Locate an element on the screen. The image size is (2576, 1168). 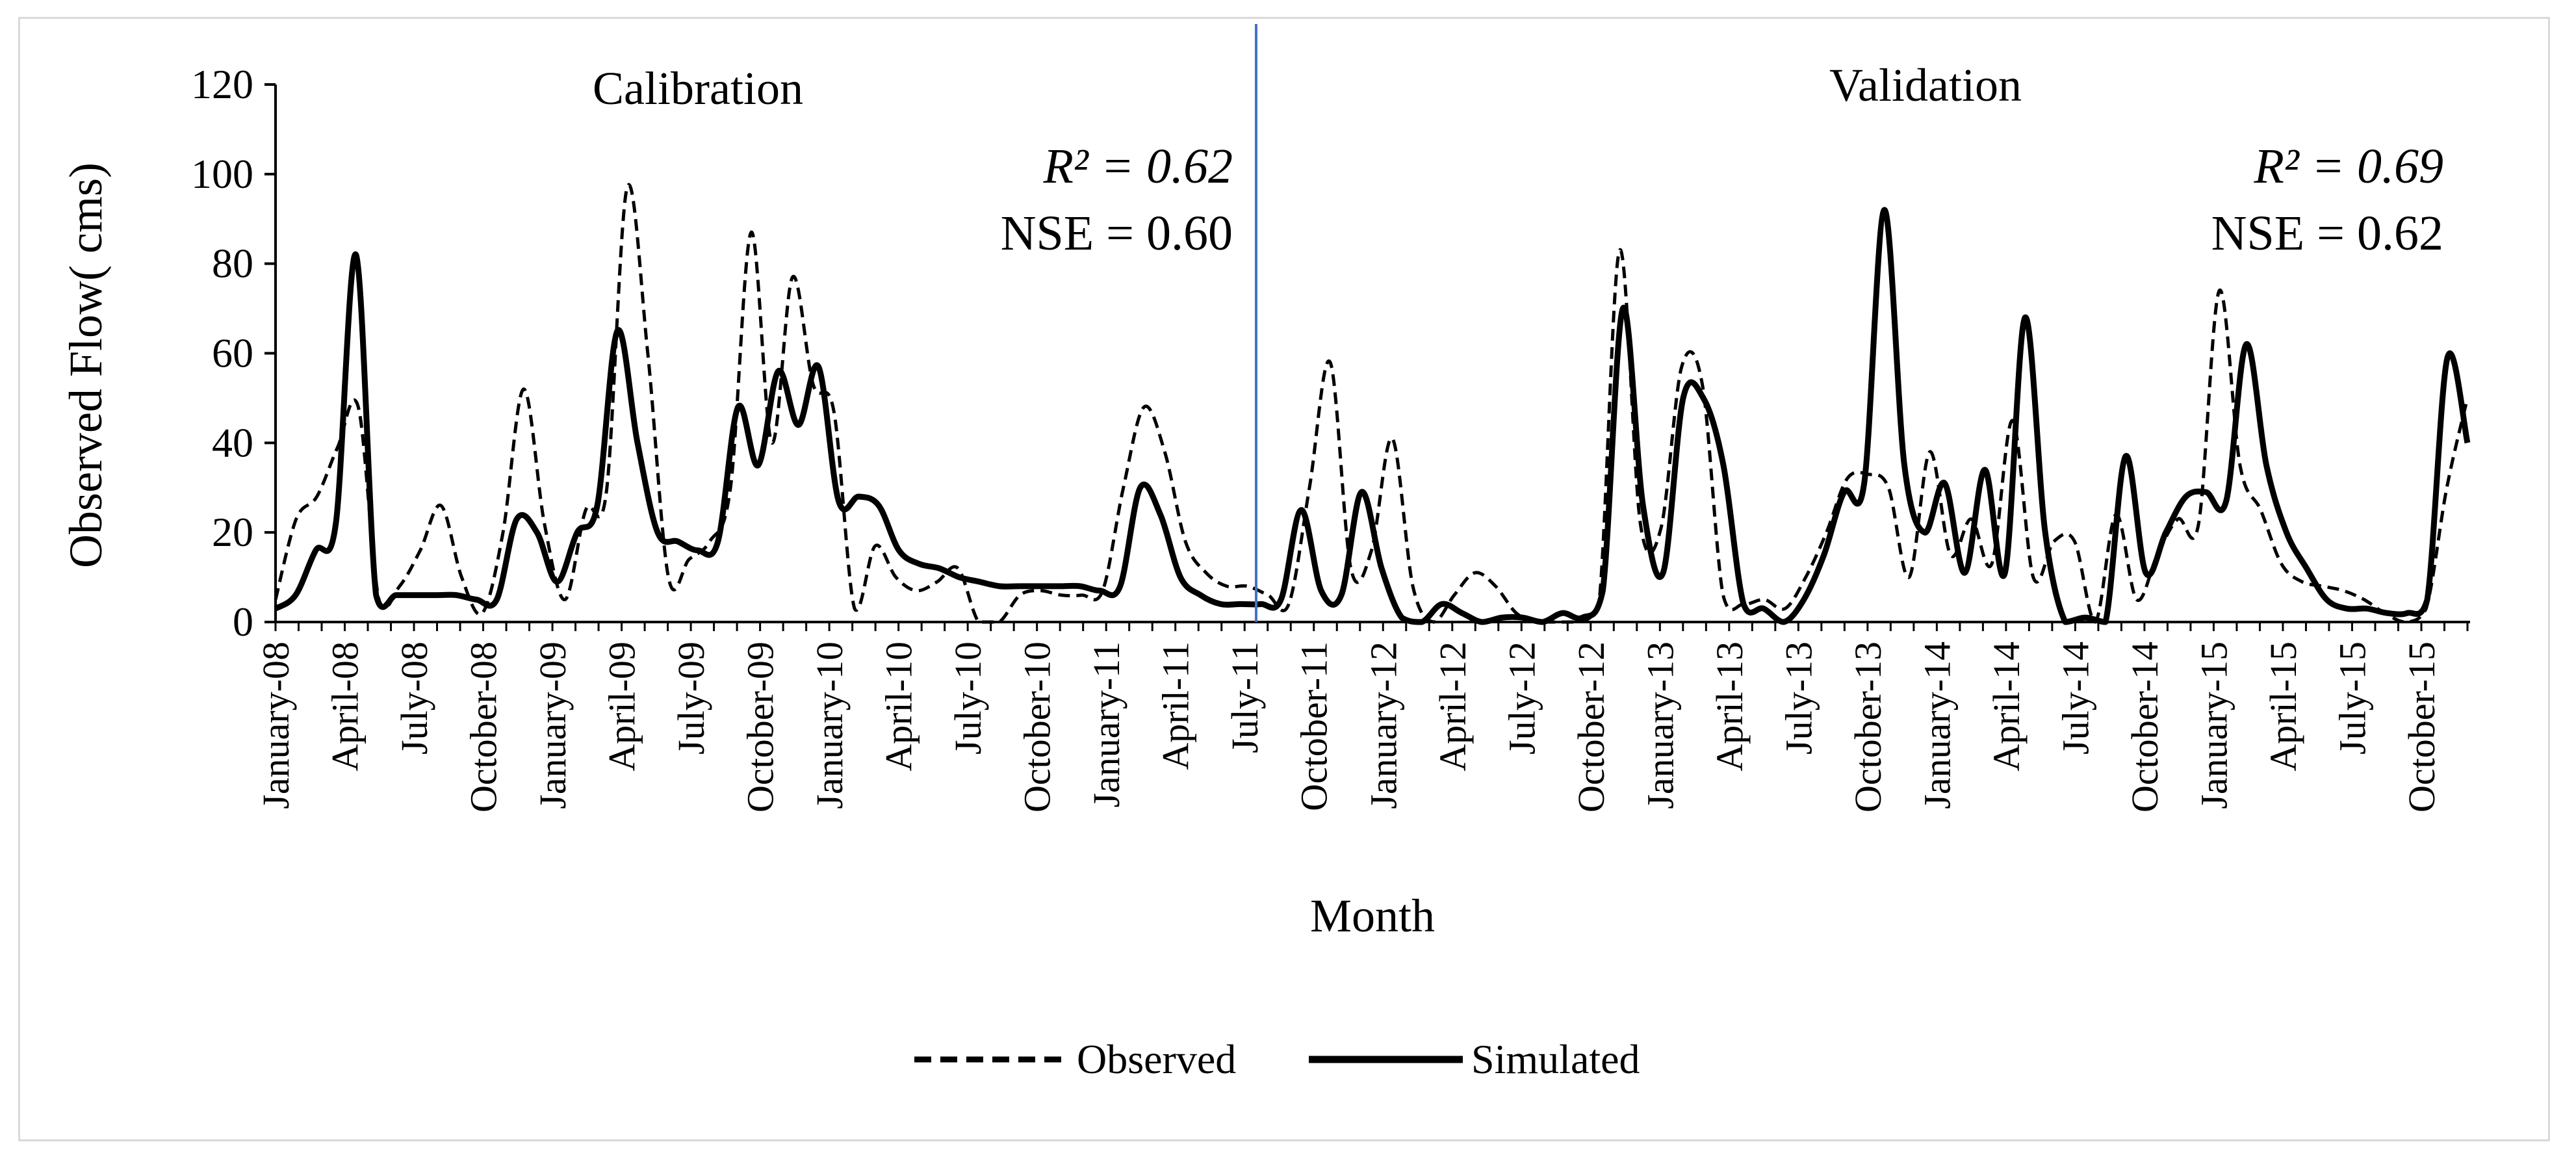
x-tick-label: July-13 is located at coordinates (1798, 698).